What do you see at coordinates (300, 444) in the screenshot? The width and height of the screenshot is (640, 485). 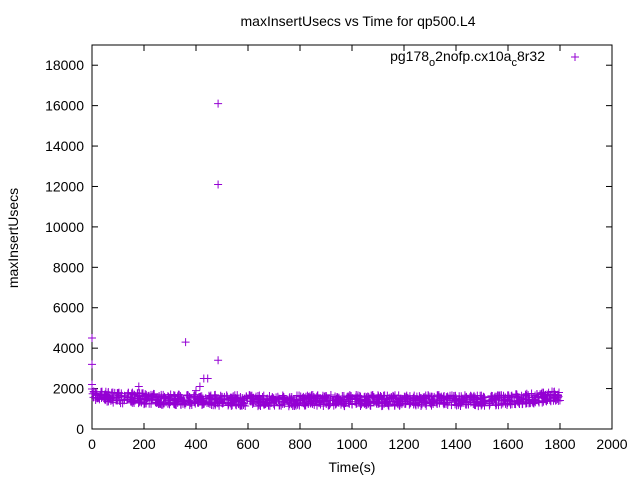 I see `x-tick-label: 800` at bounding box center [300, 444].